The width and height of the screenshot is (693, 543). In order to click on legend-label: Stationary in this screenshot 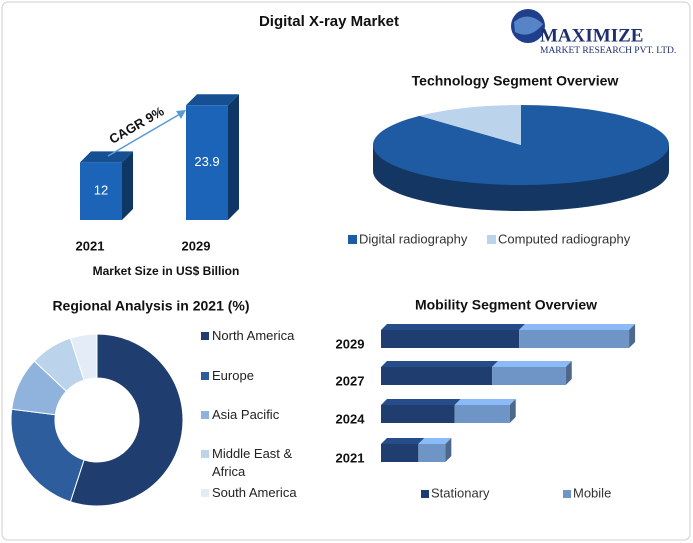, I will do `click(460, 492)`.